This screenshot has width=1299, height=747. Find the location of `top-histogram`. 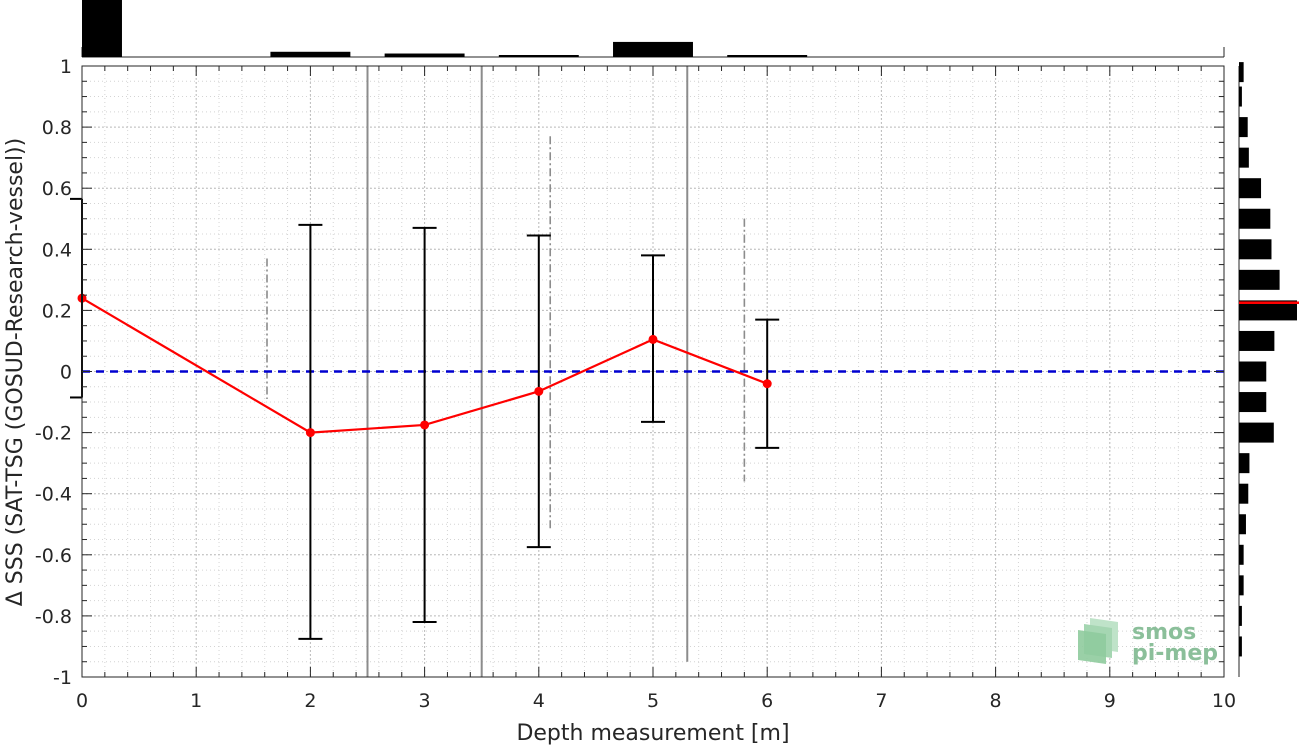

top-histogram is located at coordinates (653, 29).